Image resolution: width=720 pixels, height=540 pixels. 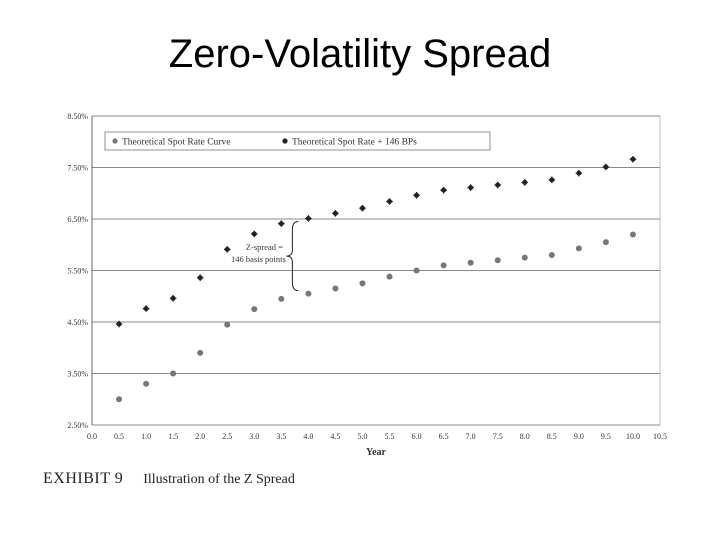 I want to click on x-tick-label: 6.5, so click(x=444, y=436).